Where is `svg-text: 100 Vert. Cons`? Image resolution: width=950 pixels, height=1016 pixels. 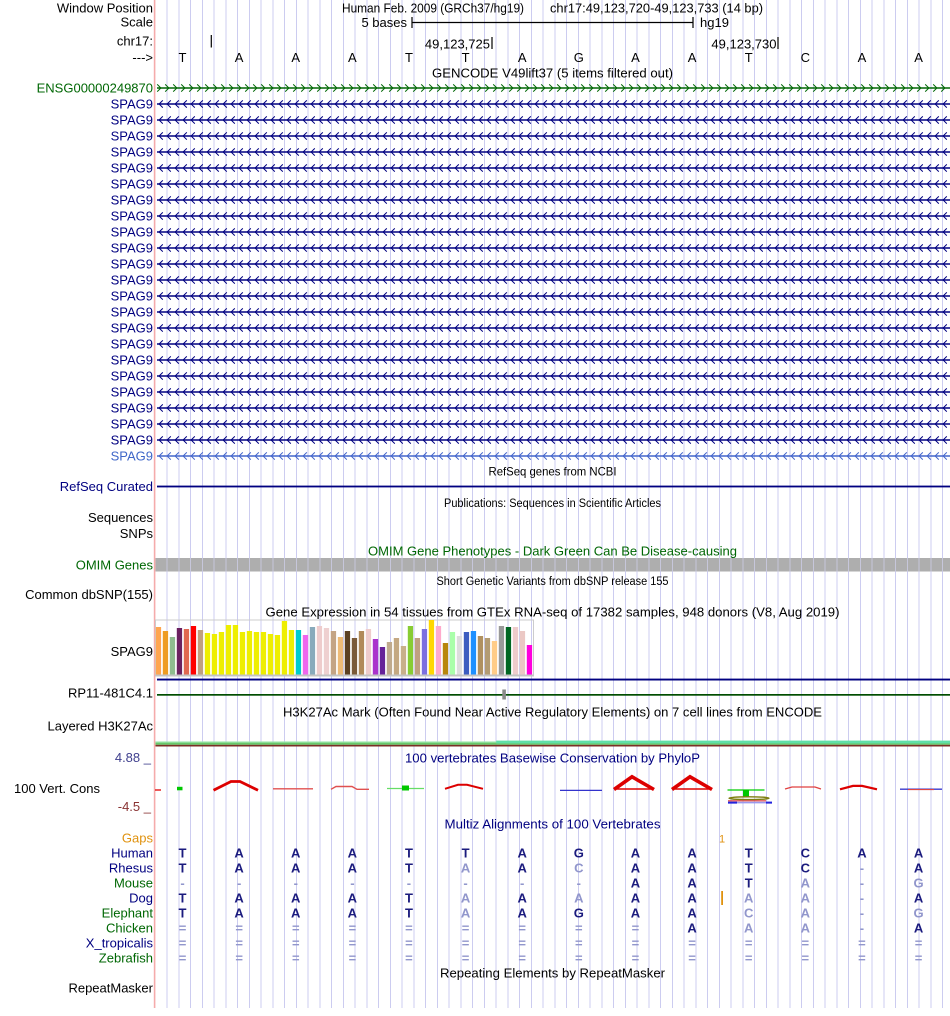 svg-text: 100 Vert. Cons is located at coordinates (57, 788).